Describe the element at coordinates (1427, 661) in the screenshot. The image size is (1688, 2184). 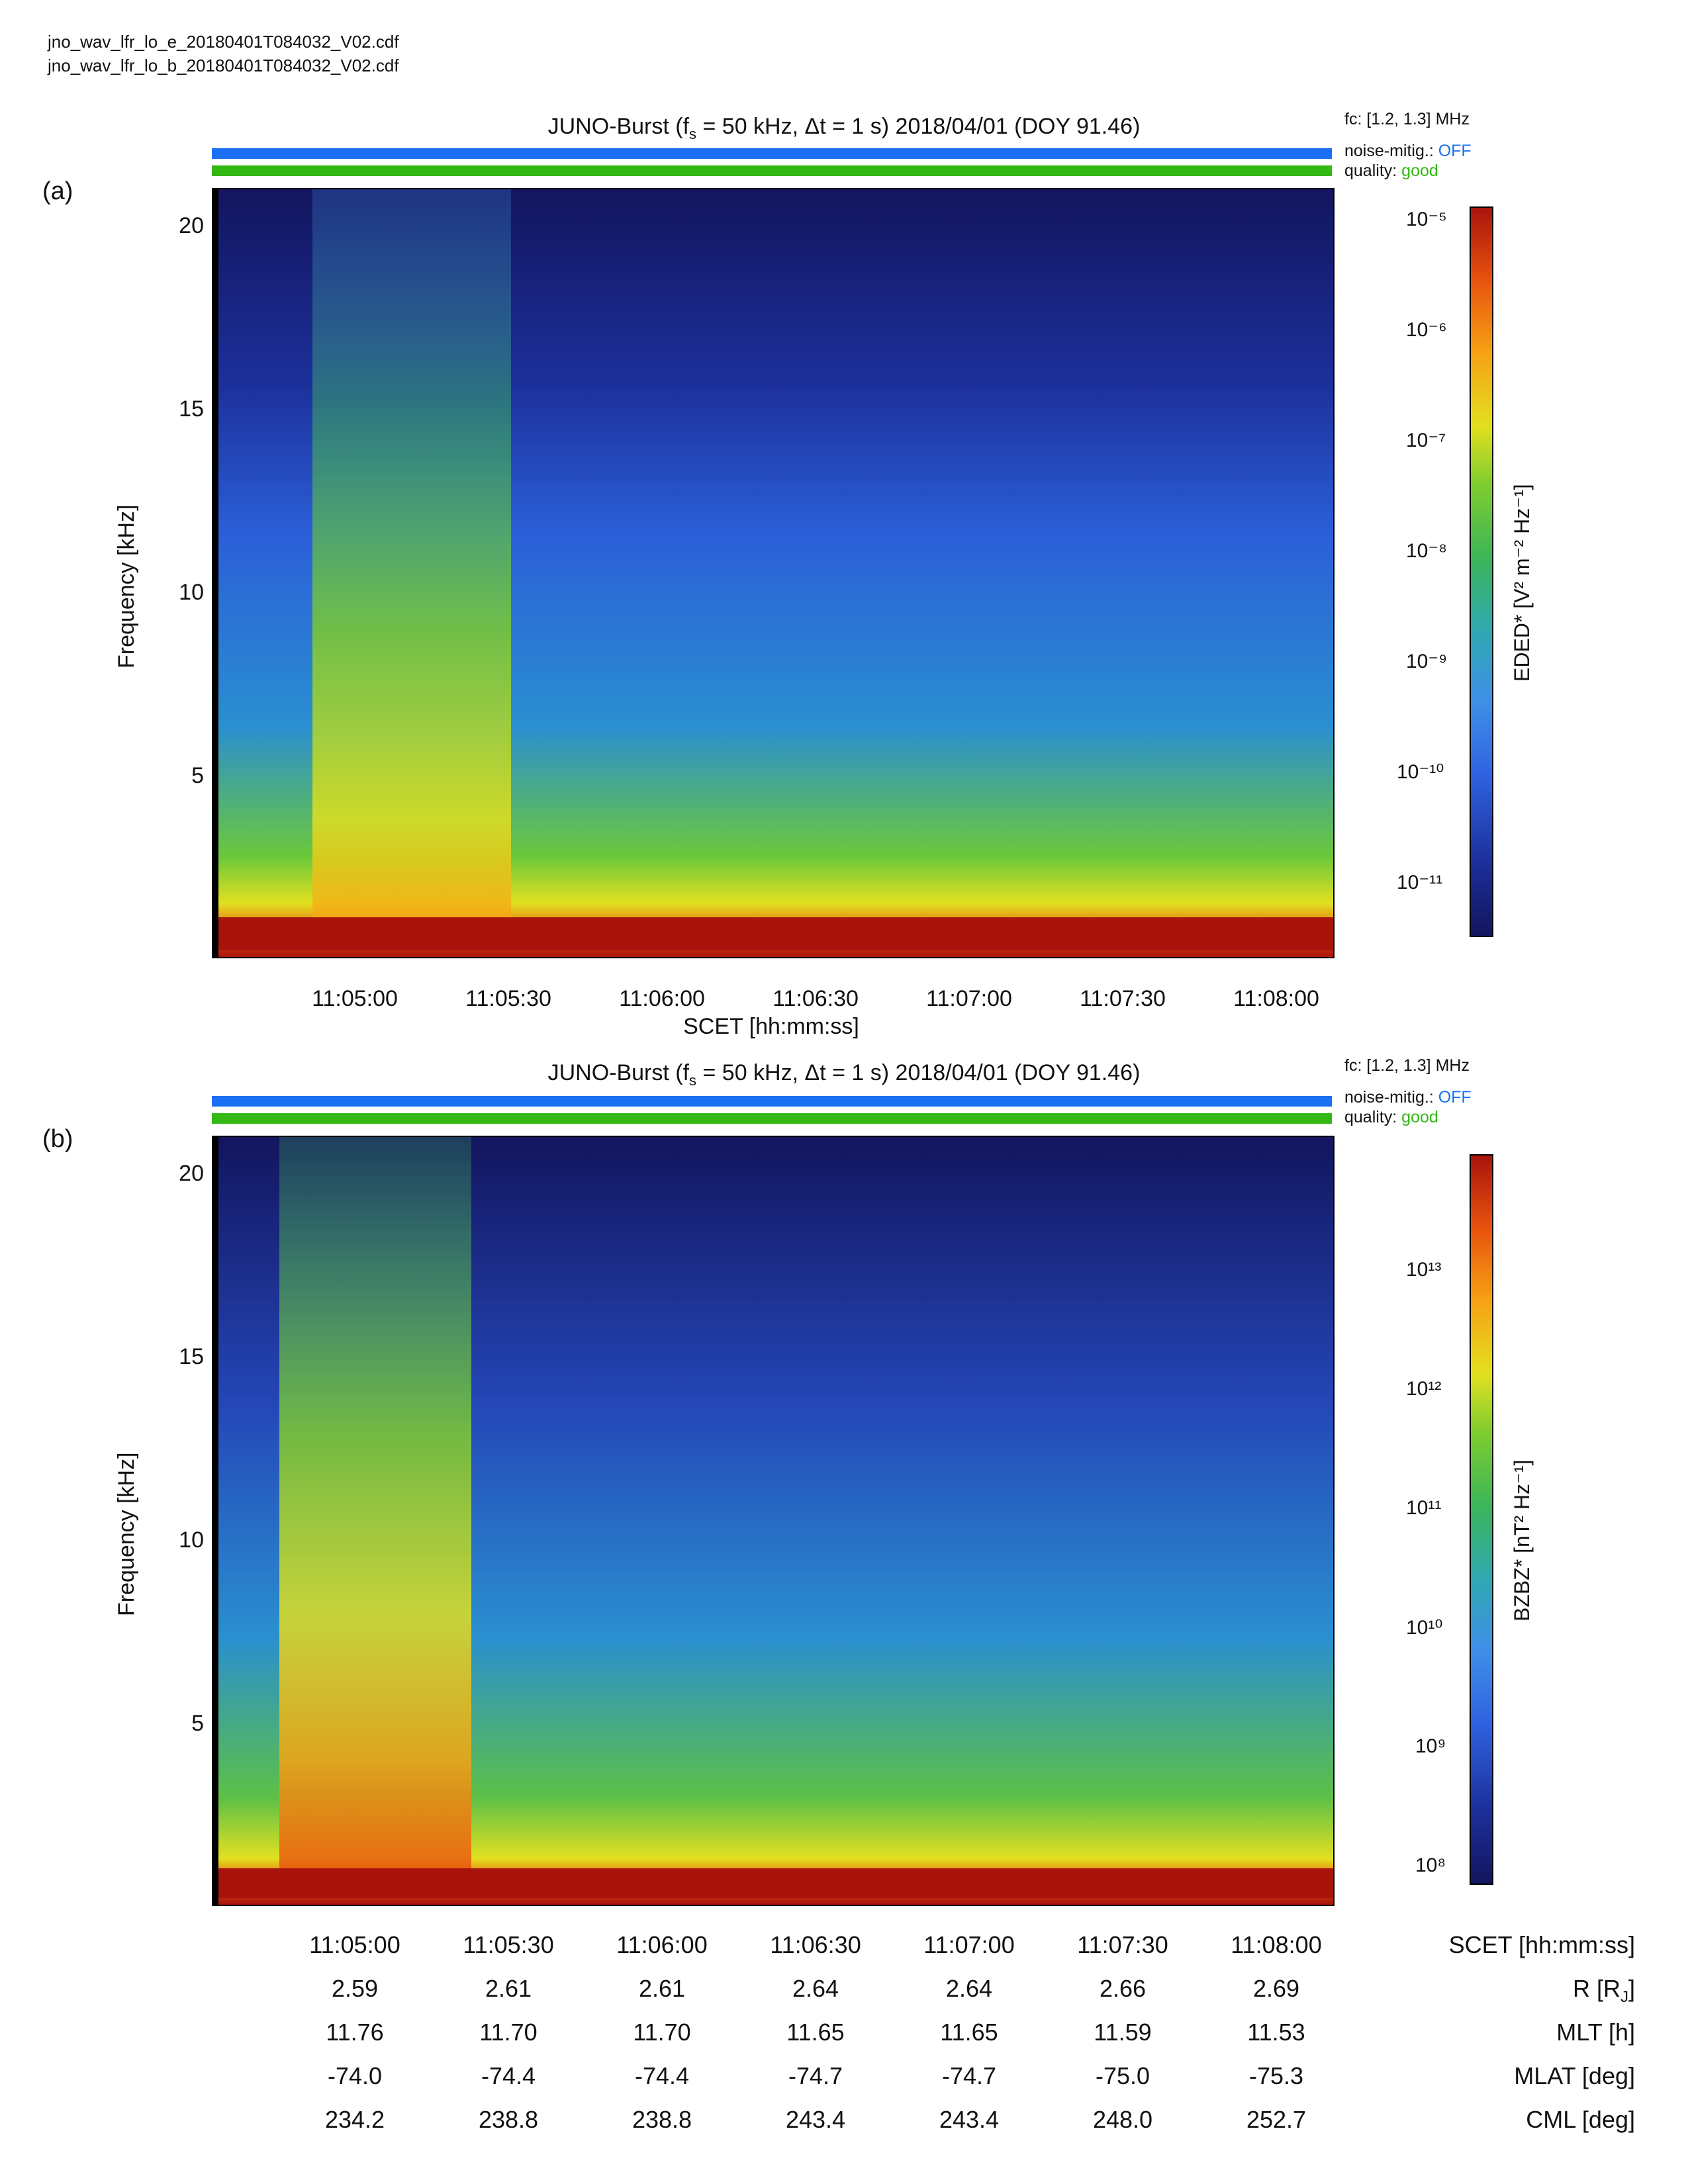
I see `panel-a-cb-tick: 10⁻⁹` at that location.